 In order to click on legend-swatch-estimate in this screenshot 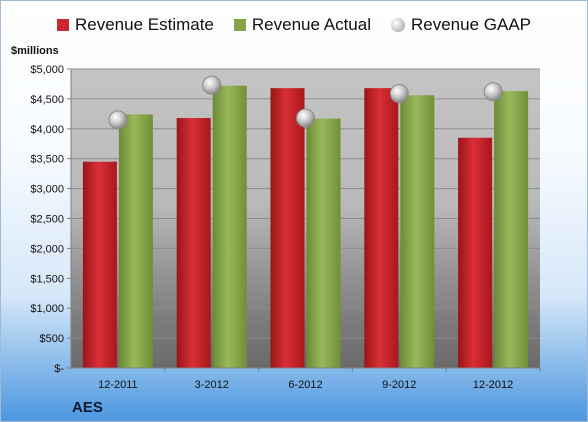, I will do `click(62, 25)`.